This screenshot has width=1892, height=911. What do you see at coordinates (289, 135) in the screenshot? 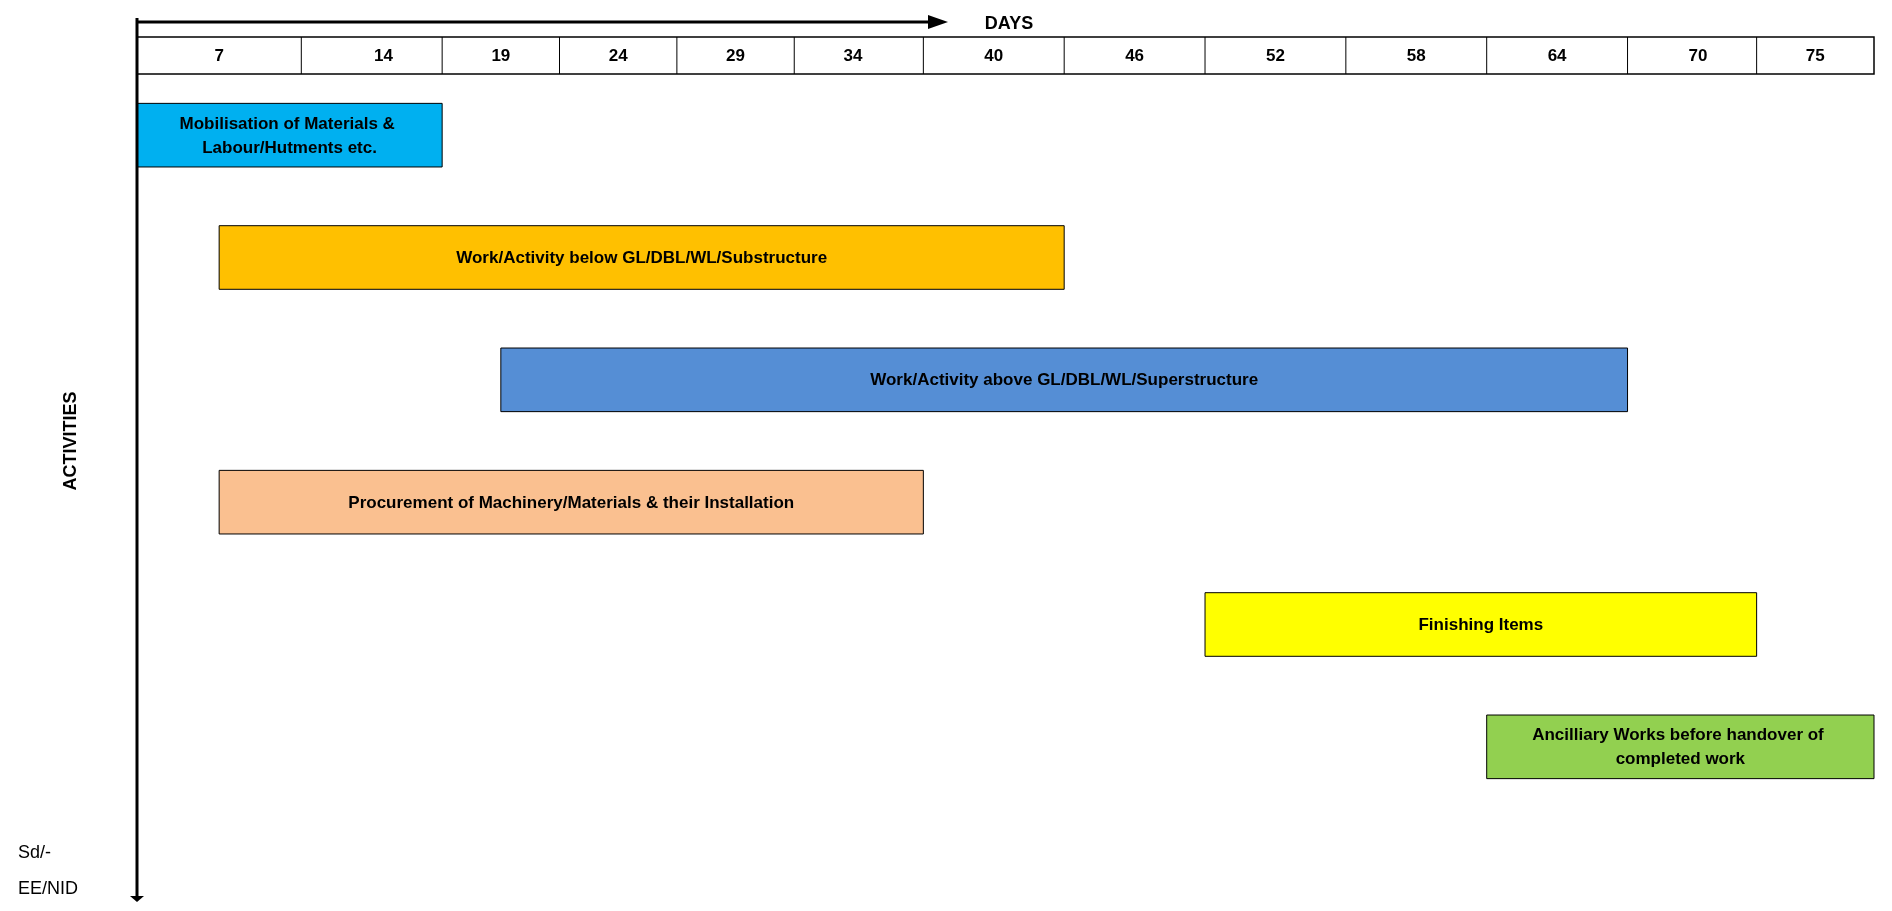
I see `y-tick-label: Mobilisation of Materials & Labour/Hutments etc.` at bounding box center [289, 135].